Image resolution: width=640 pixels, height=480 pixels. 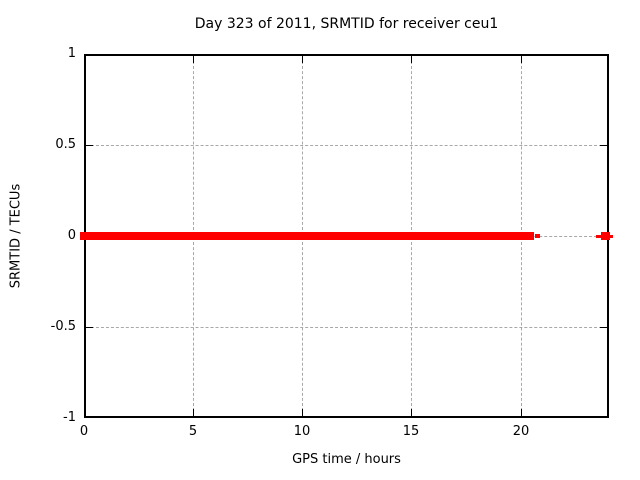 I want to click on ytick-label--1: -1, so click(x=69, y=417).